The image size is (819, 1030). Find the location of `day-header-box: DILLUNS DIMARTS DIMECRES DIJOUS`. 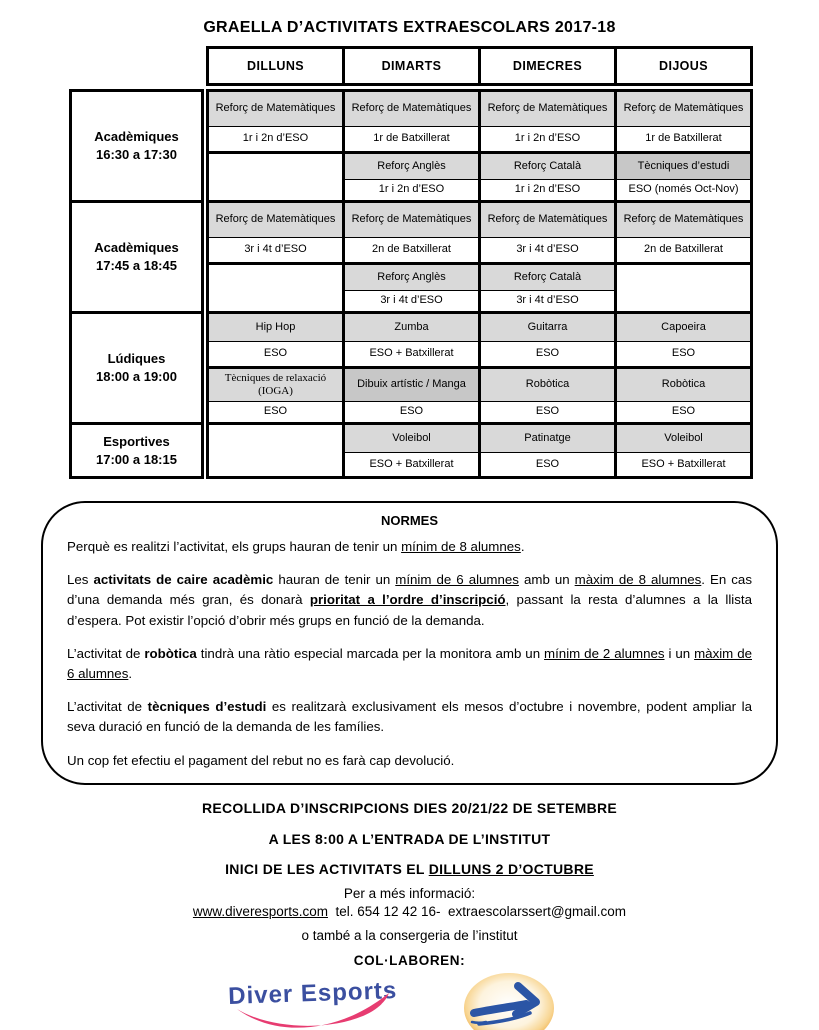

day-header-box: DILLUNS DIMARTS DIMECRES DIJOUS is located at coordinates (479, 66).